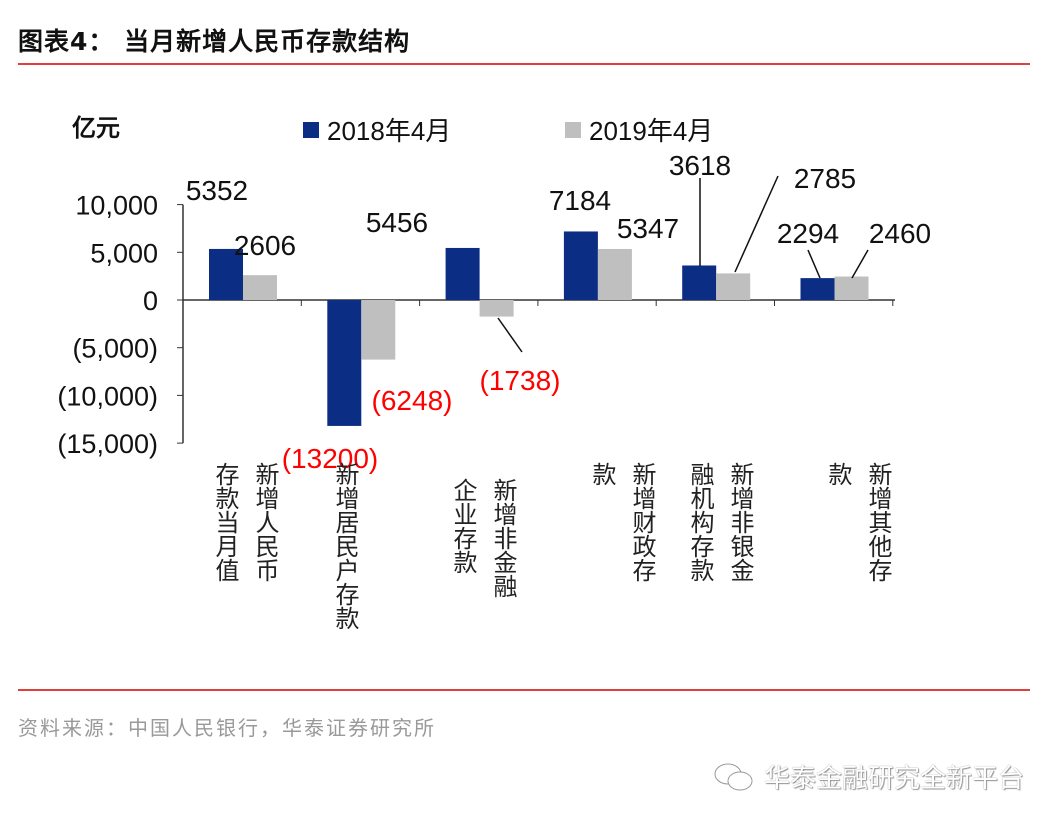  What do you see at coordinates (524, 64) in the screenshot?
I see `top-divider` at bounding box center [524, 64].